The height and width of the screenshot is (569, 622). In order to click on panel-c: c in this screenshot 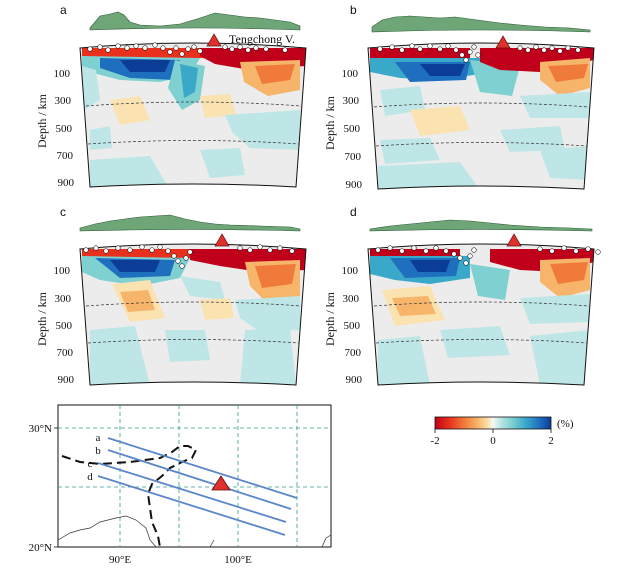, I will do `click(171, 295)`.